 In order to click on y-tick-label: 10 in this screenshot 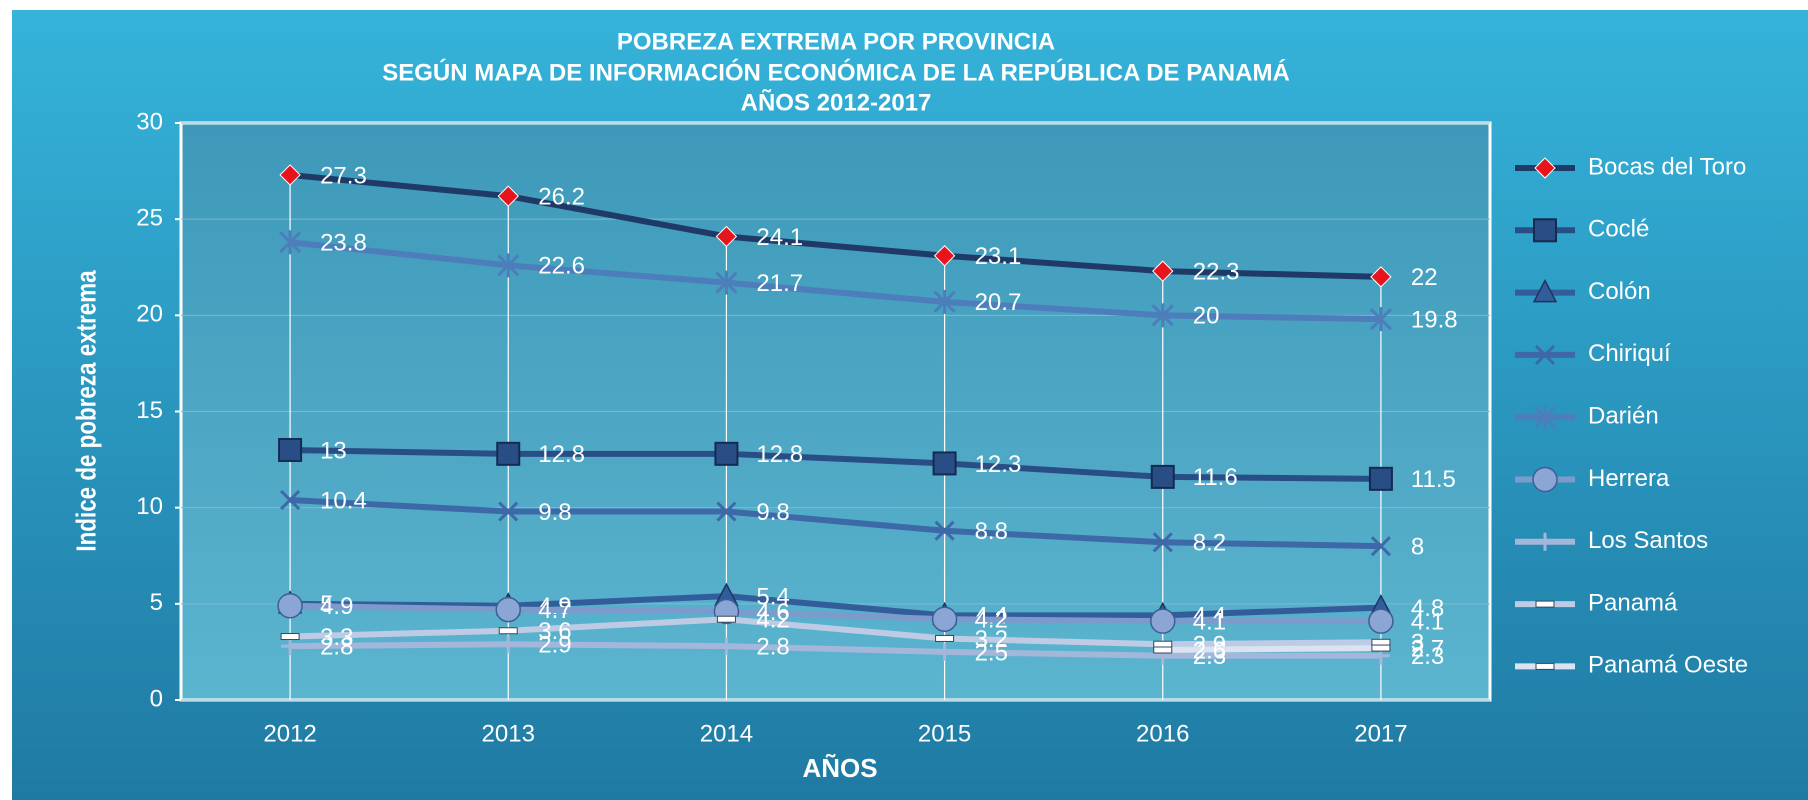, I will do `click(149, 506)`.